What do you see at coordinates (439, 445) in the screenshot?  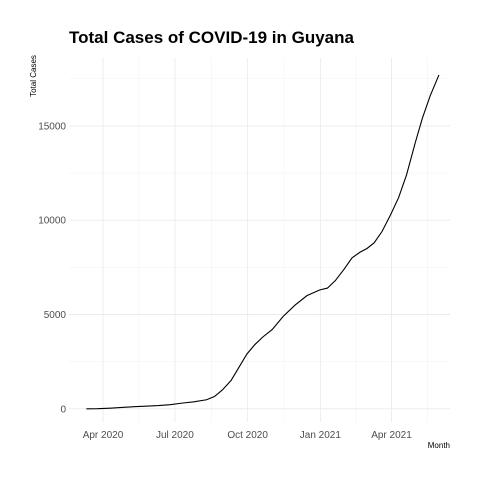 I see `x-axis-title: Month` at bounding box center [439, 445].